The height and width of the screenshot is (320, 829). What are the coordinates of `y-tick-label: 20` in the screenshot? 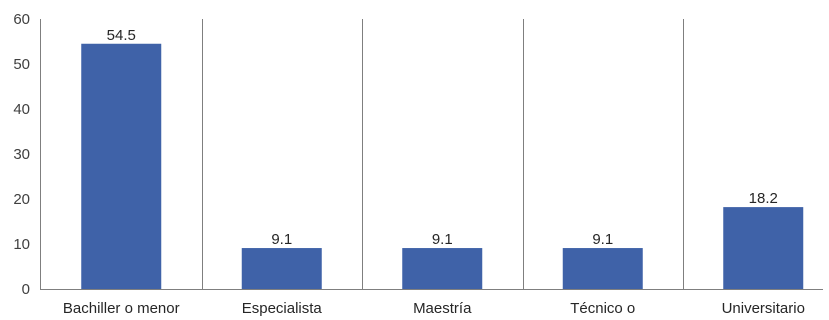 It's located at (21, 199).